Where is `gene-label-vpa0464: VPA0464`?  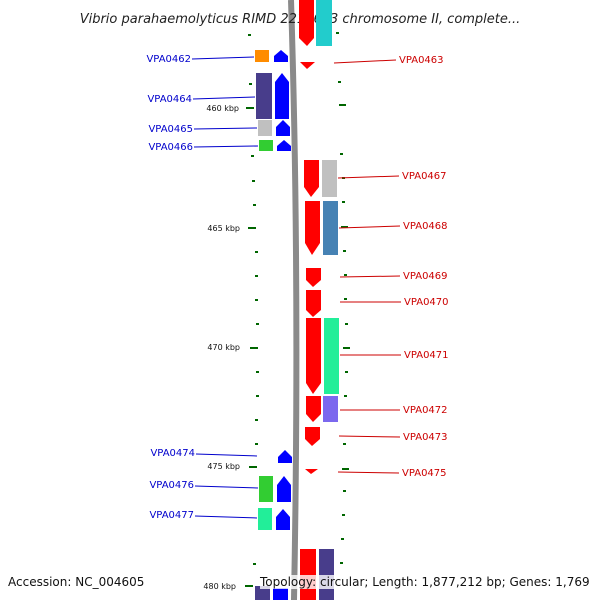 gene-label-vpa0464: VPA0464 is located at coordinates (169, 99).